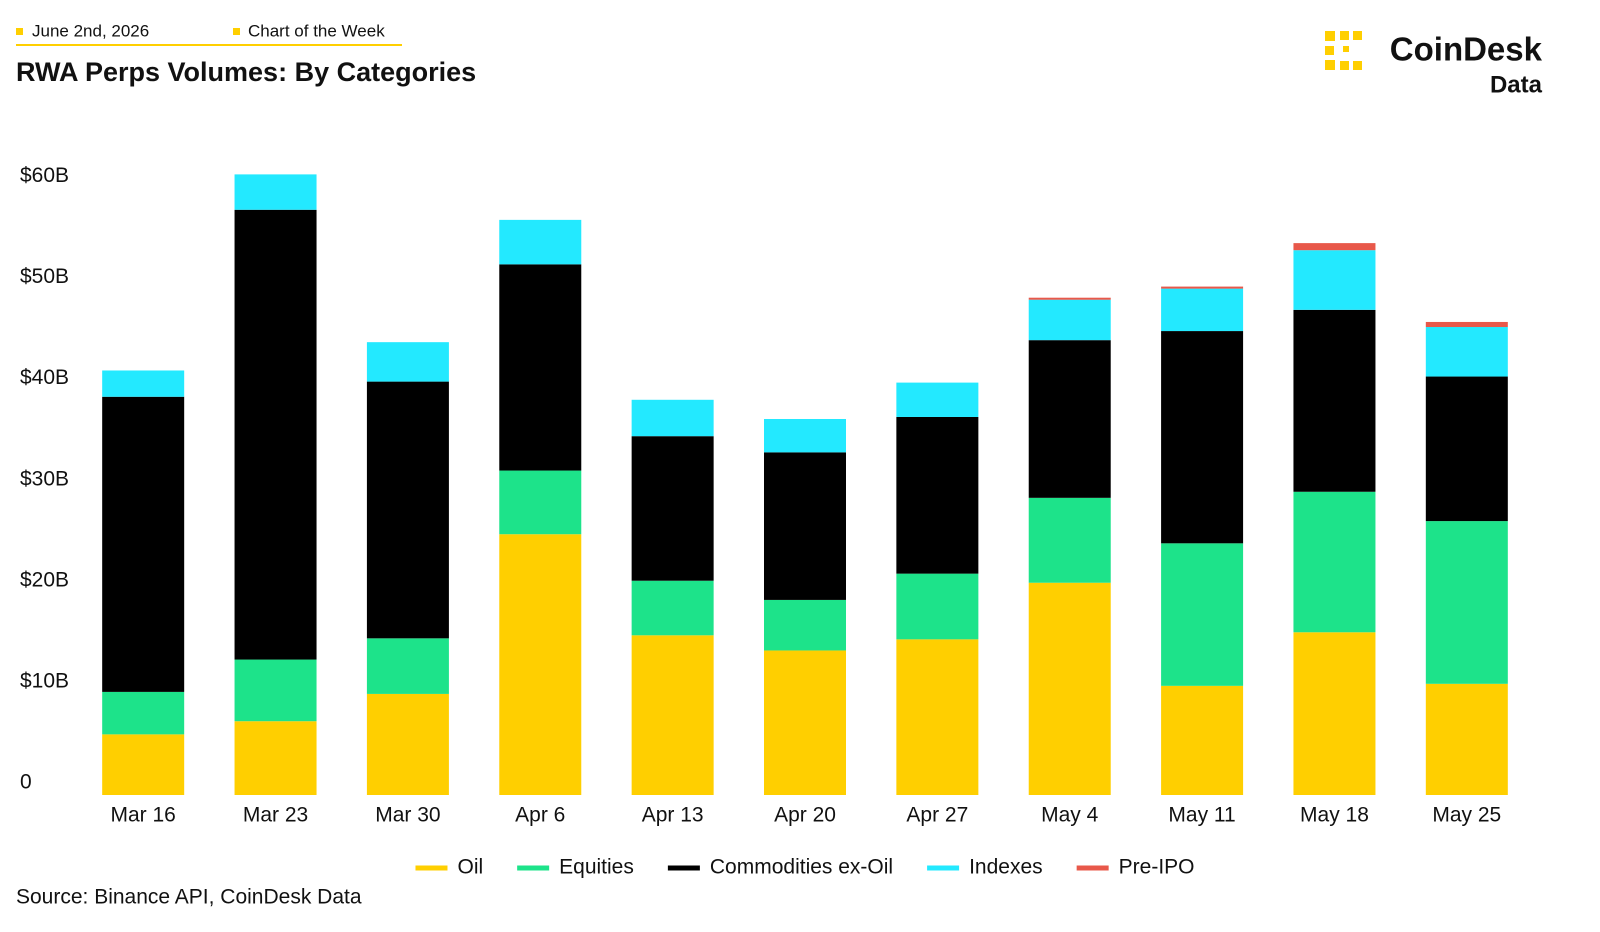 The width and height of the screenshot is (1600, 932). I want to click on legend-item: Indexes, so click(985, 867).